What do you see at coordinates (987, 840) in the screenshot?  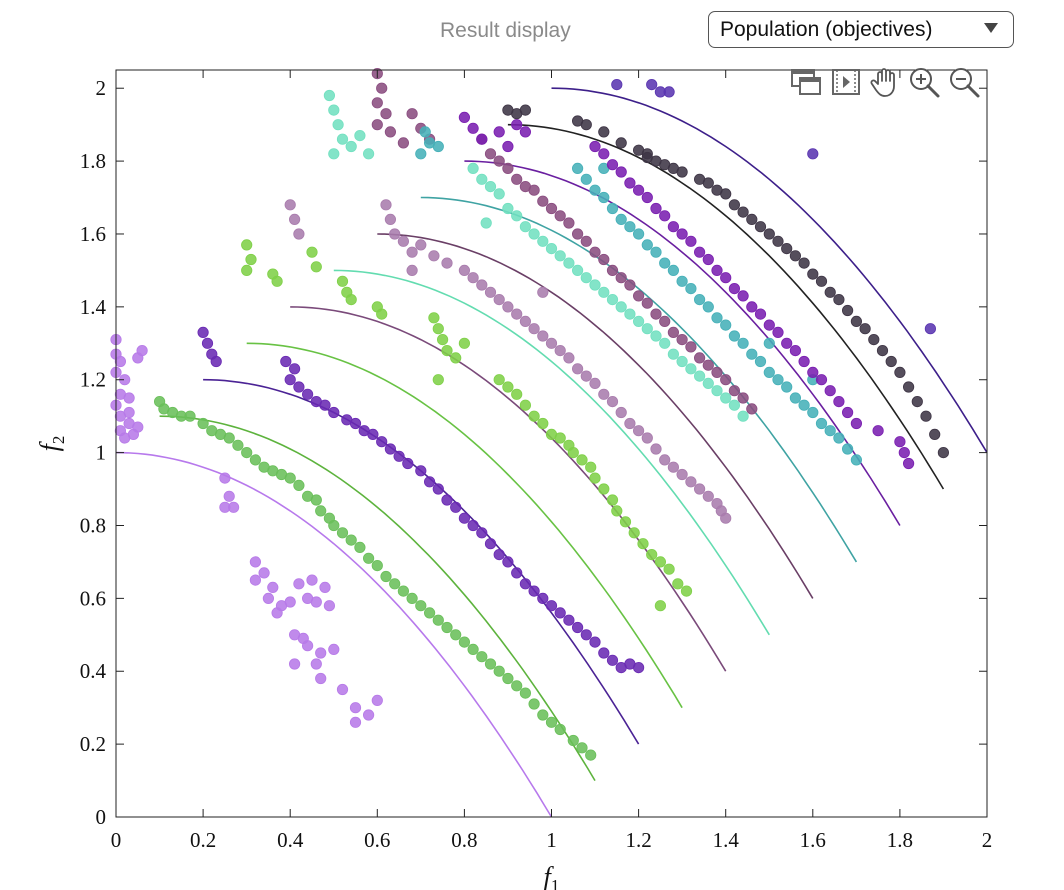 I see `x-tick-label-10: 2` at bounding box center [987, 840].